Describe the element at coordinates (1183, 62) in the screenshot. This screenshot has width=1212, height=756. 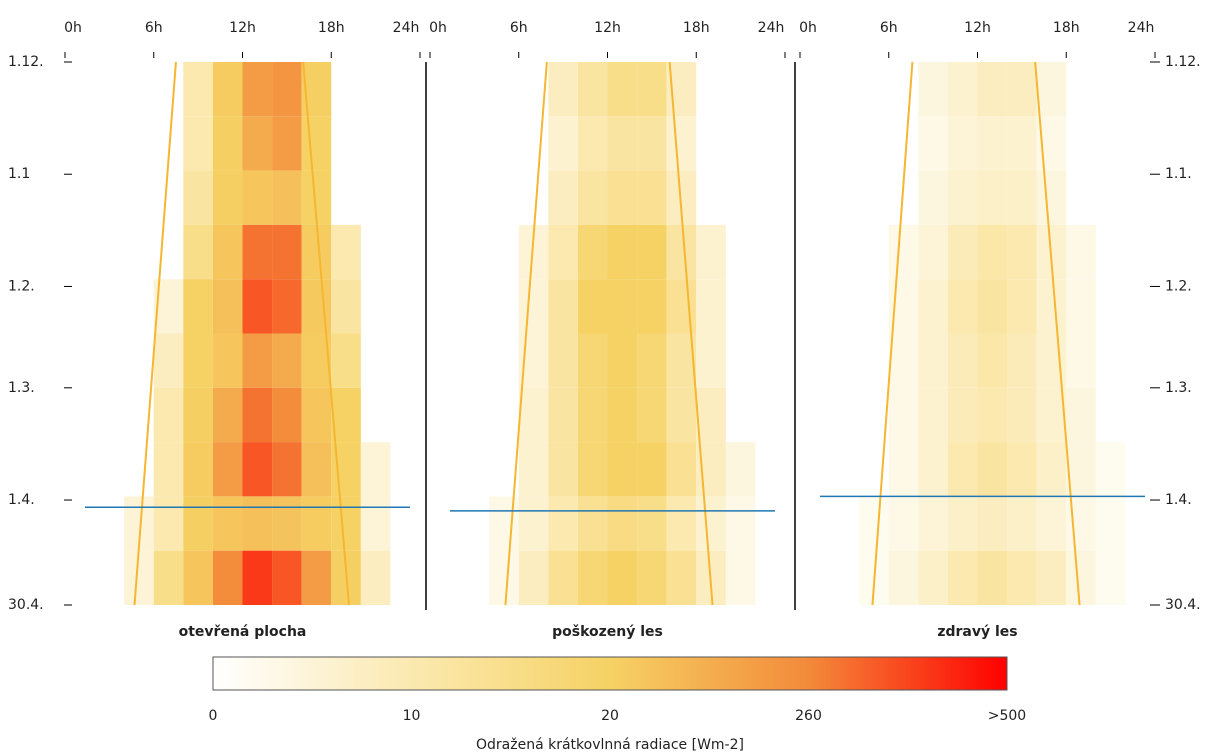
I see `y2-tick-label: 1.12.` at that location.